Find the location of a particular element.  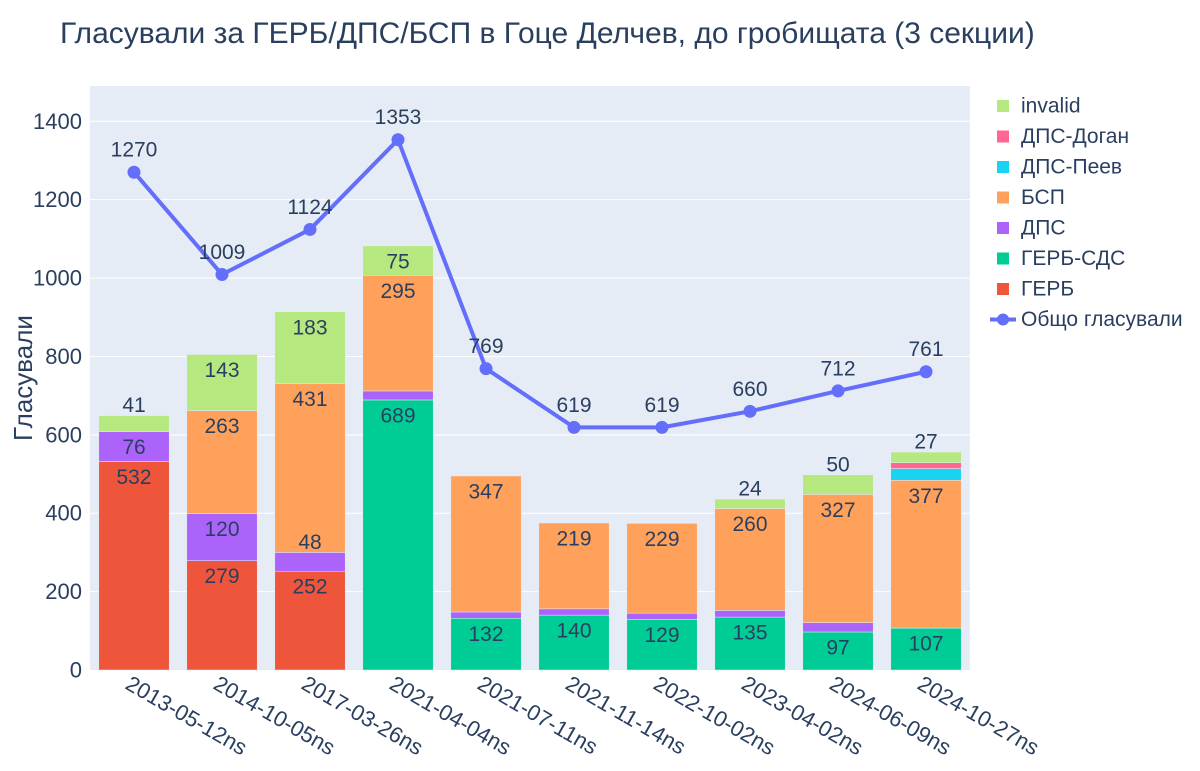

y-axis-ticks: 0 200 400 600 800 1000 1200 1400 is located at coordinates (57, 396).